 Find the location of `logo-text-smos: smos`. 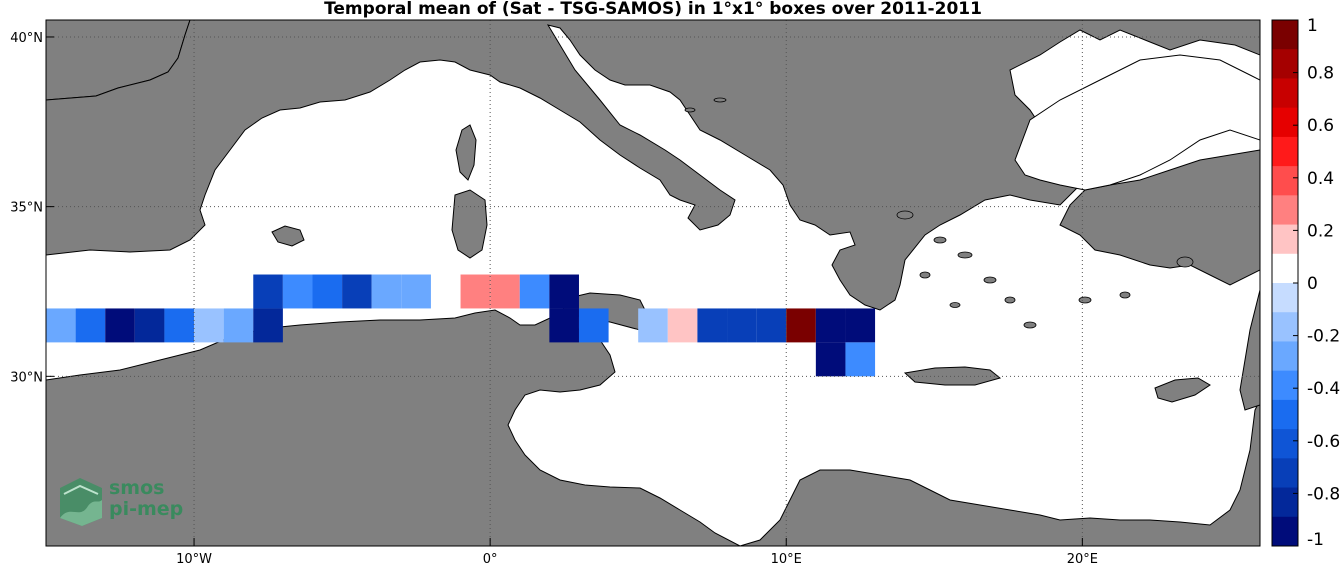

logo-text-smos: smos is located at coordinates (137, 488).